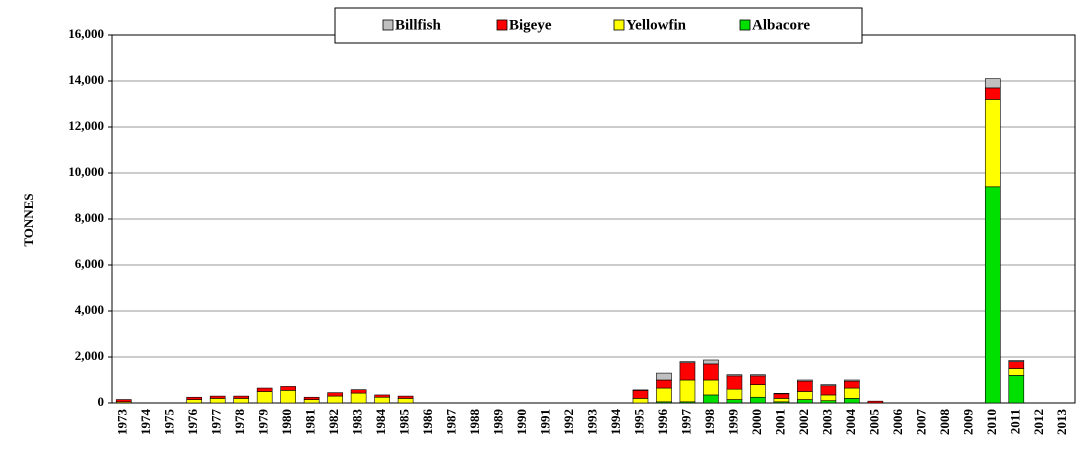  What do you see at coordinates (357, 422) in the screenshot?
I see `x-tick-label: 1983` at bounding box center [357, 422].